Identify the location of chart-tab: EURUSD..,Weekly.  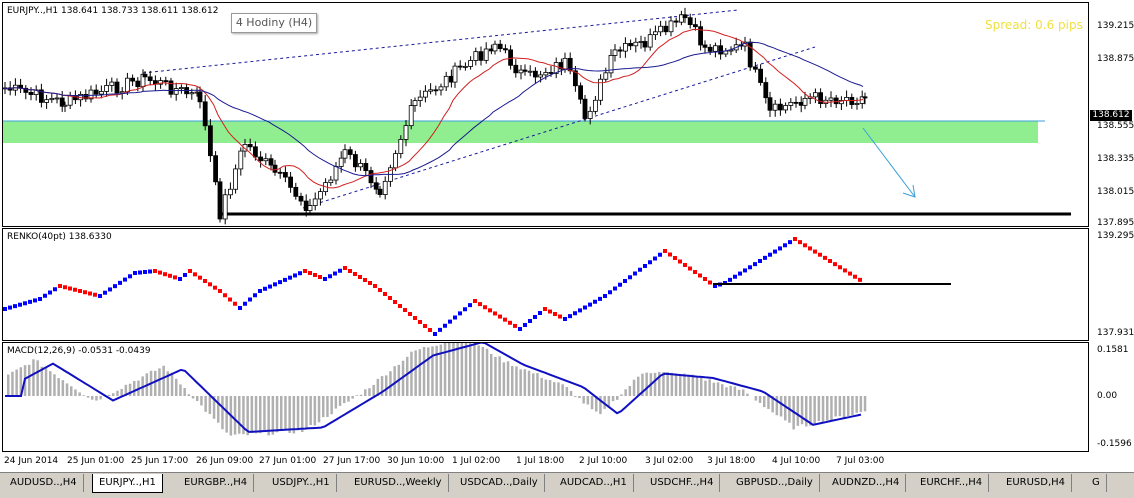
(398, 483).